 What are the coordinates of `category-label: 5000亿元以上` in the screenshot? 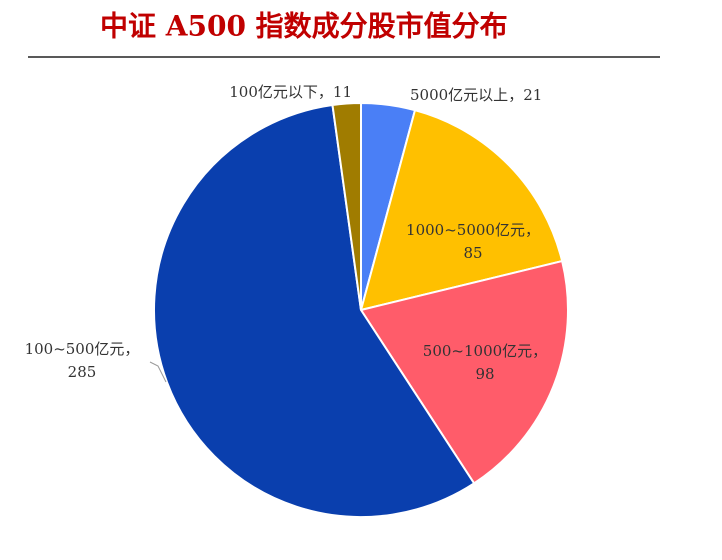 It's located at (459, 95).